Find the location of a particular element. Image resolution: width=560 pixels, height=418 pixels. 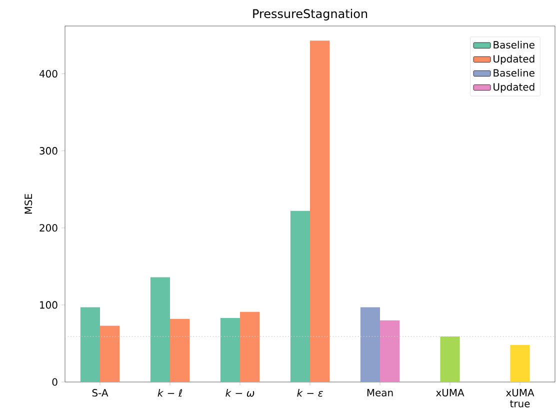

x-tick-label: xUMA is located at coordinates (450, 392).